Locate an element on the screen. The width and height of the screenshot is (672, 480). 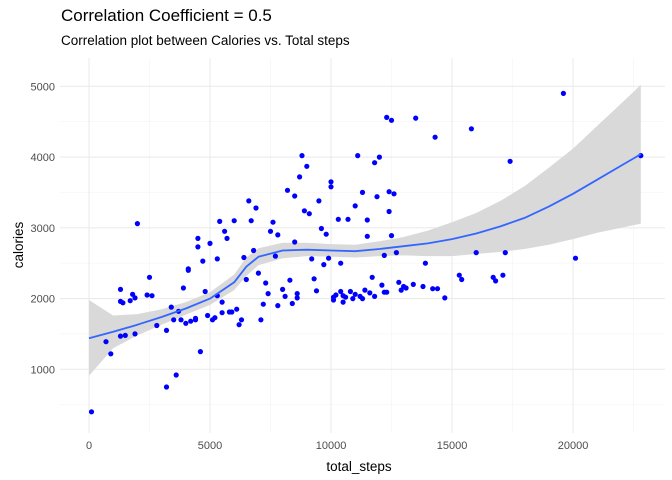
x-tick-label: 10000 is located at coordinates (331, 446).